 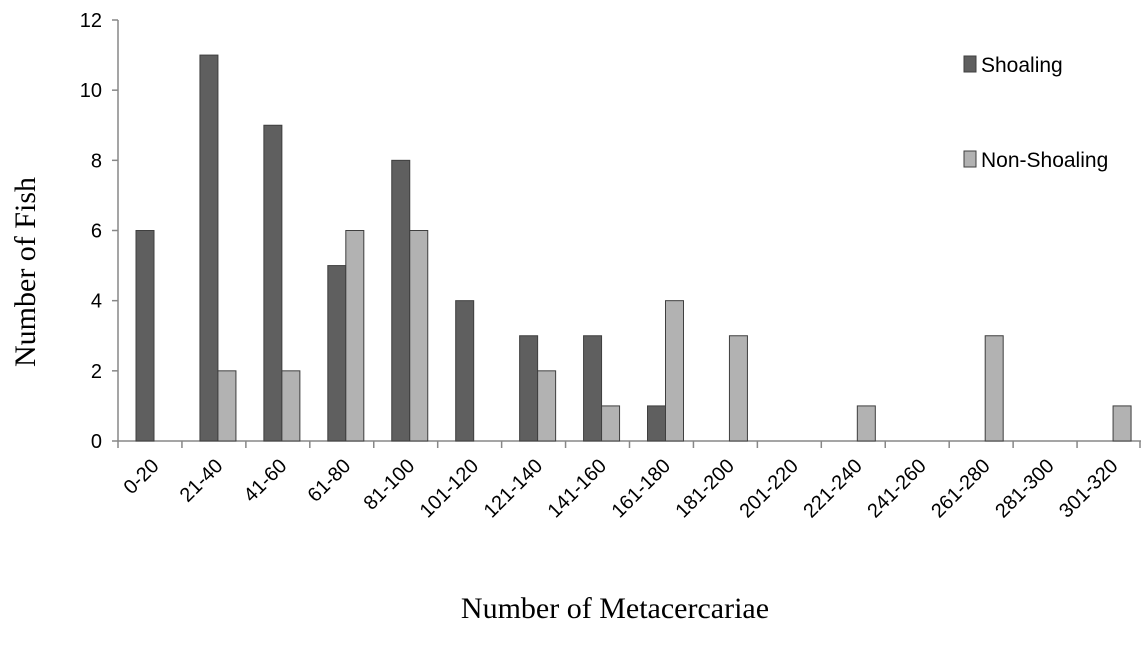 What do you see at coordinates (96, 161) in the screenshot?
I see `y-tick-label: 8` at bounding box center [96, 161].